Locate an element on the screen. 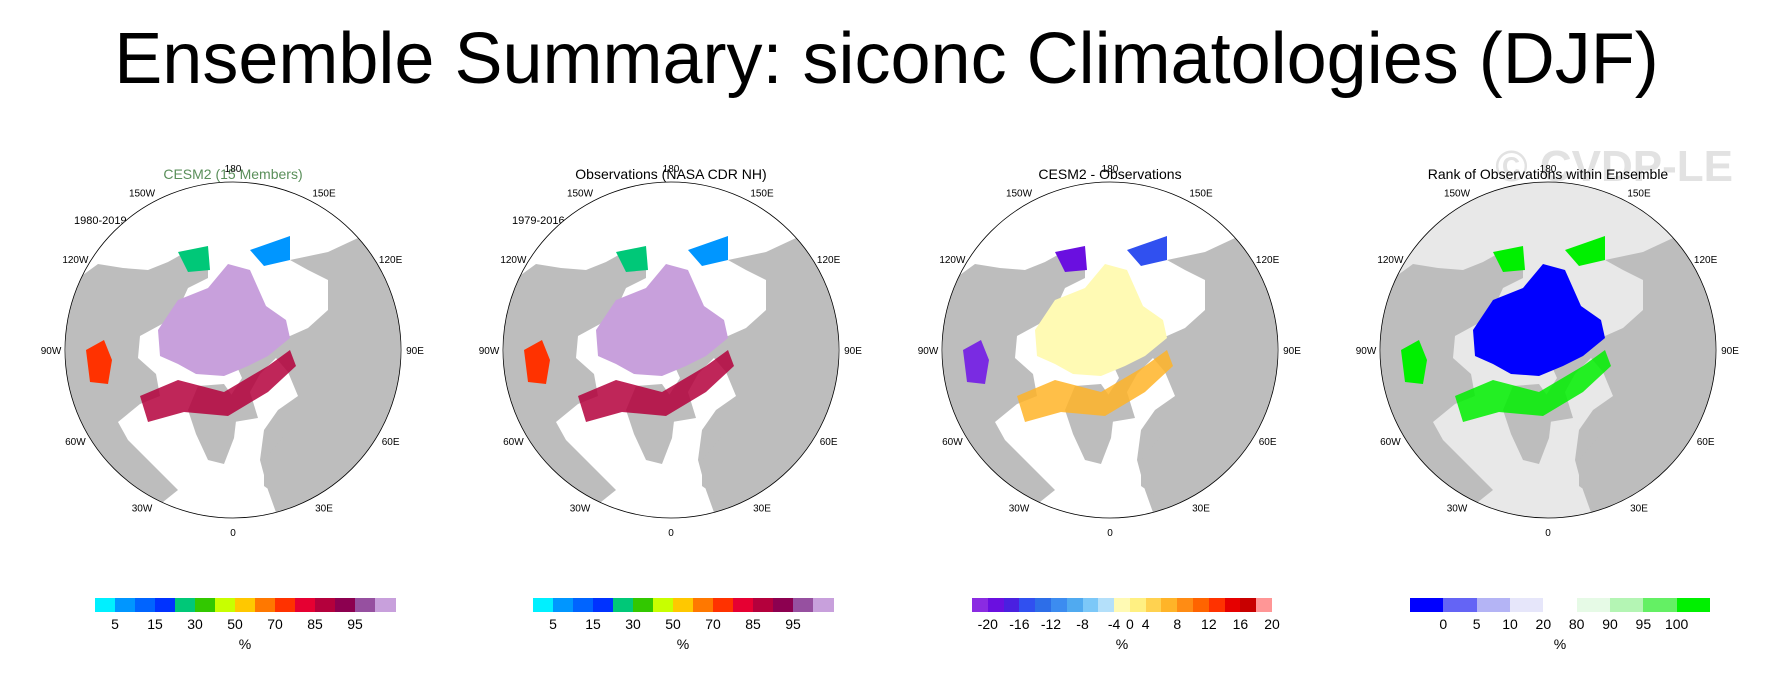 The image size is (1773, 674). longitude-label: 90W is located at coordinates (51, 351).